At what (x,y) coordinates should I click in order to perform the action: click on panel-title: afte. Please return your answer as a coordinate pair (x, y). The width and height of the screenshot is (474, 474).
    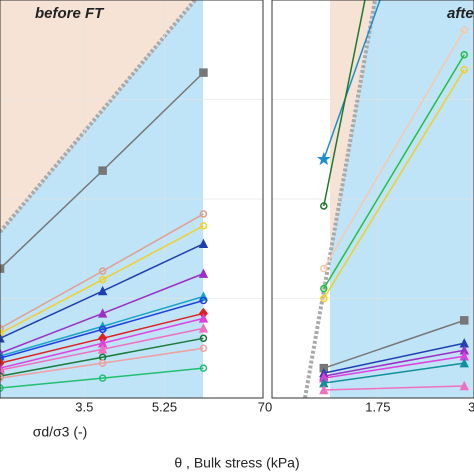
    Looking at the image, I should click on (460, 13).